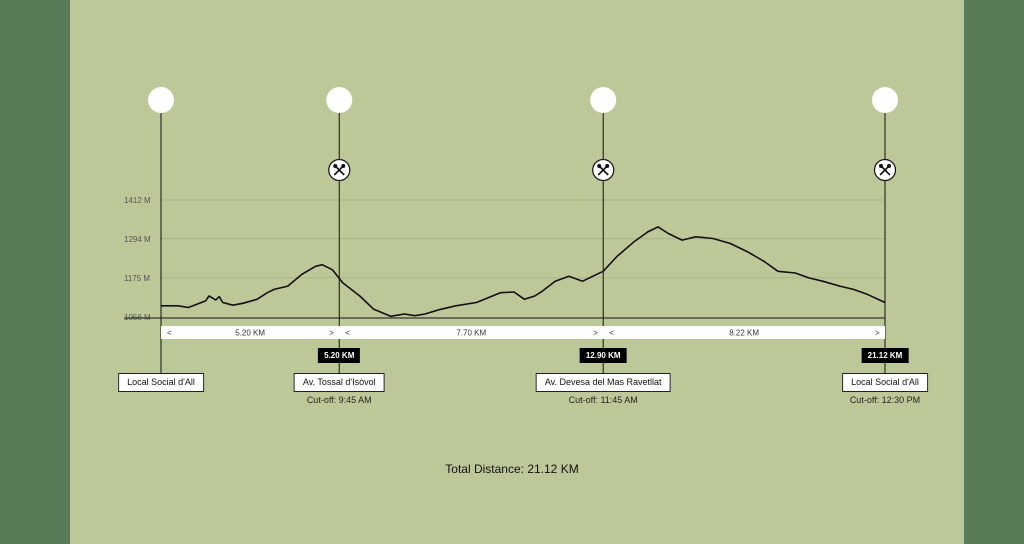  What do you see at coordinates (339, 400) in the screenshot?
I see `cutoff-time: Cut-off: 9:45 AM` at bounding box center [339, 400].